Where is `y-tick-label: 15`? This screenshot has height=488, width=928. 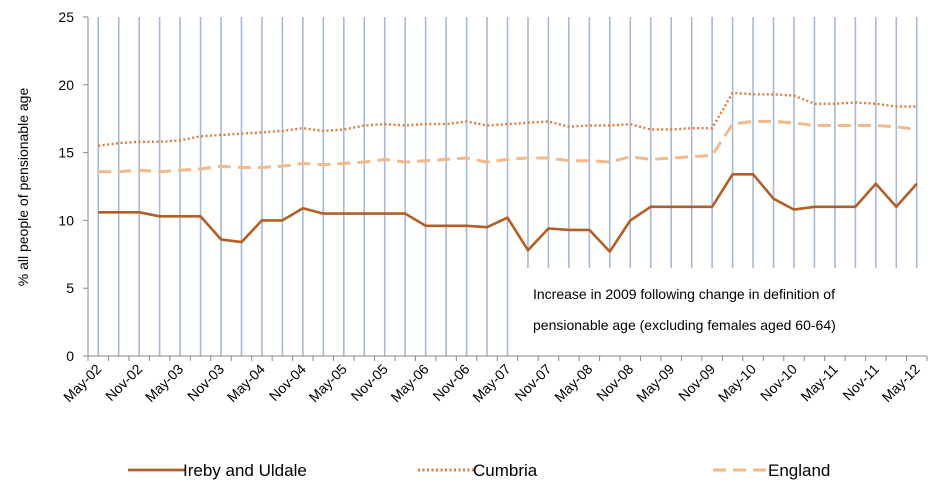 y-tick-label: 15 is located at coordinates (66, 153).